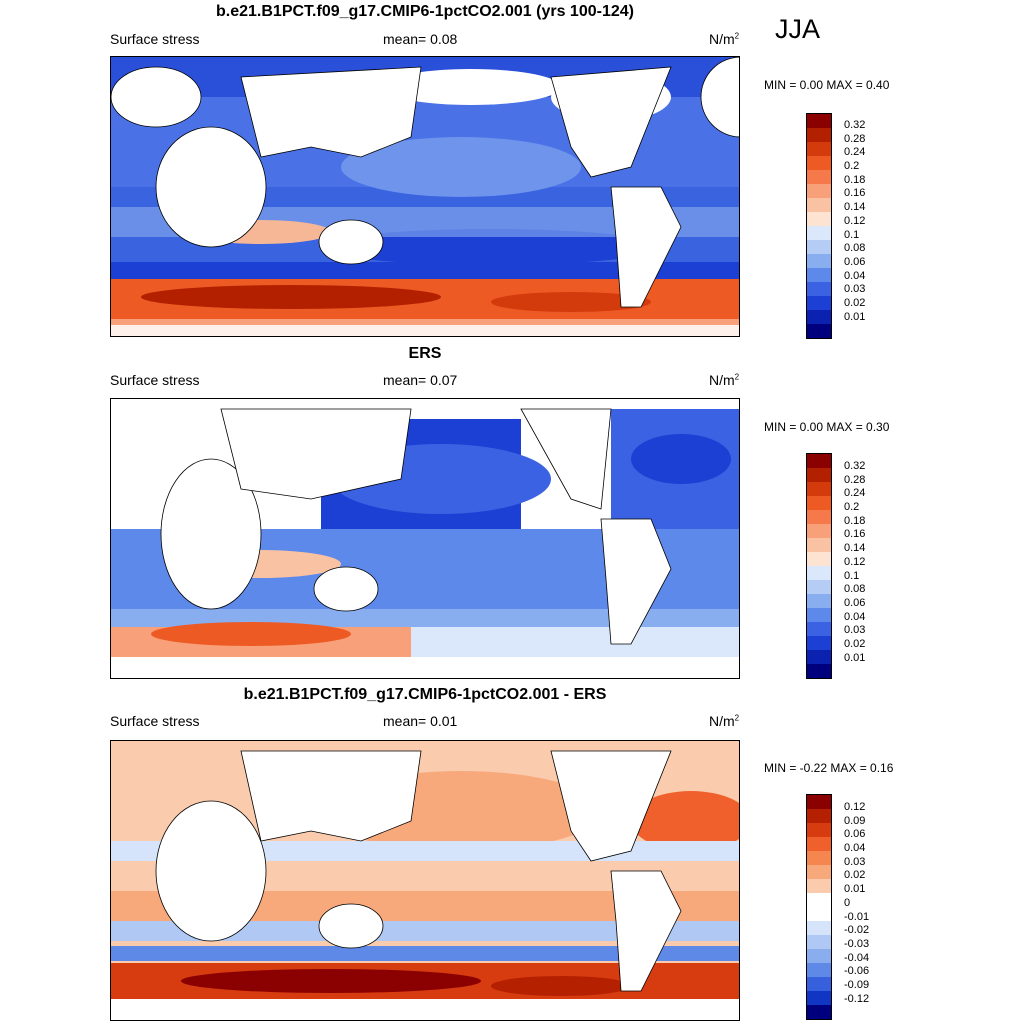 This screenshot has width=1024, height=1024. What do you see at coordinates (420, 380) in the screenshot?
I see `panel-2-mean: mean= 0.07` at bounding box center [420, 380].